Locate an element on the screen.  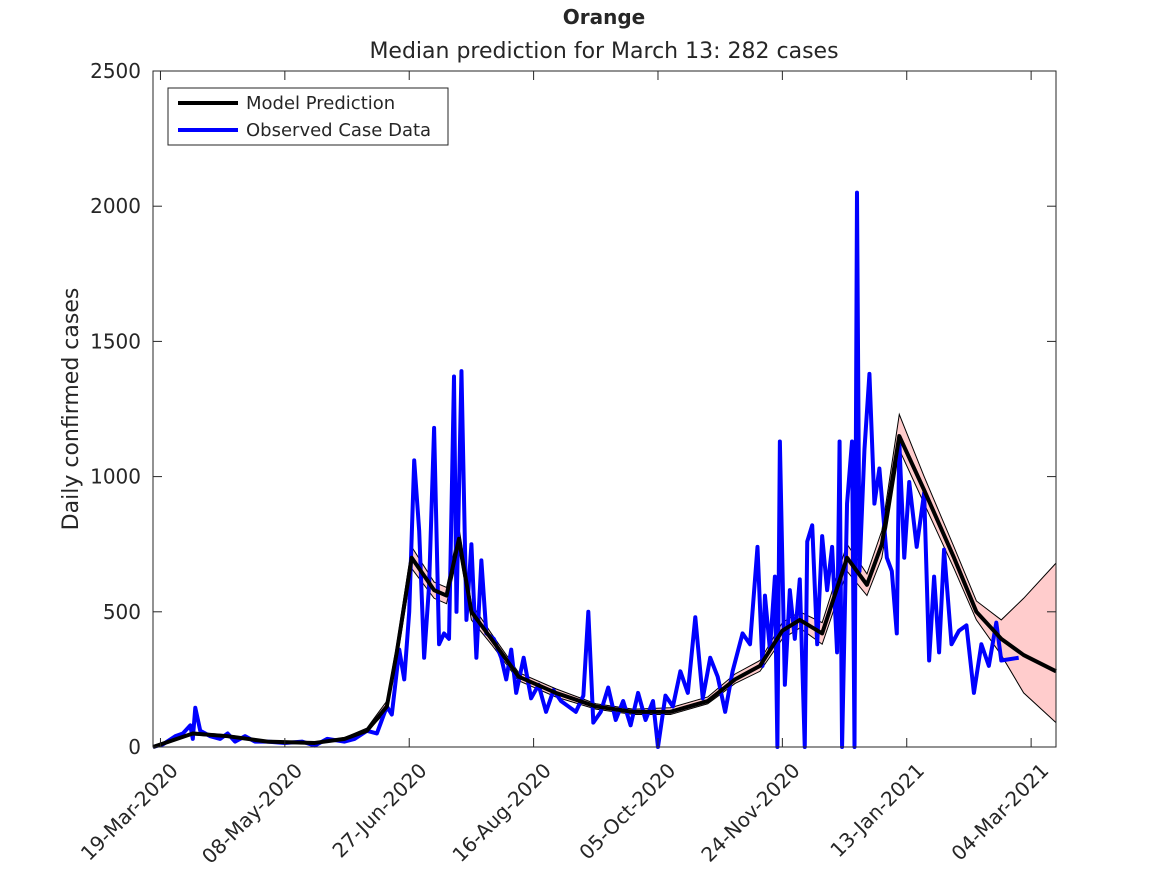
y-tick-label: 2500 is located at coordinates (115, 71).